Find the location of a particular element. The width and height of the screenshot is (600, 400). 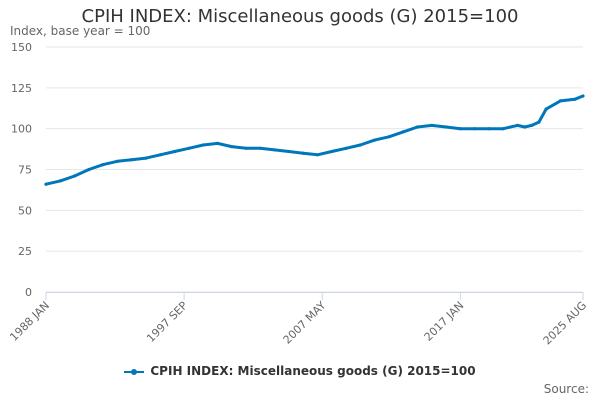

x-axis: 1988 JAN 1997 SEP 2007 MAY 2017 JAN 2025 AUG is located at coordinates (298, 319).